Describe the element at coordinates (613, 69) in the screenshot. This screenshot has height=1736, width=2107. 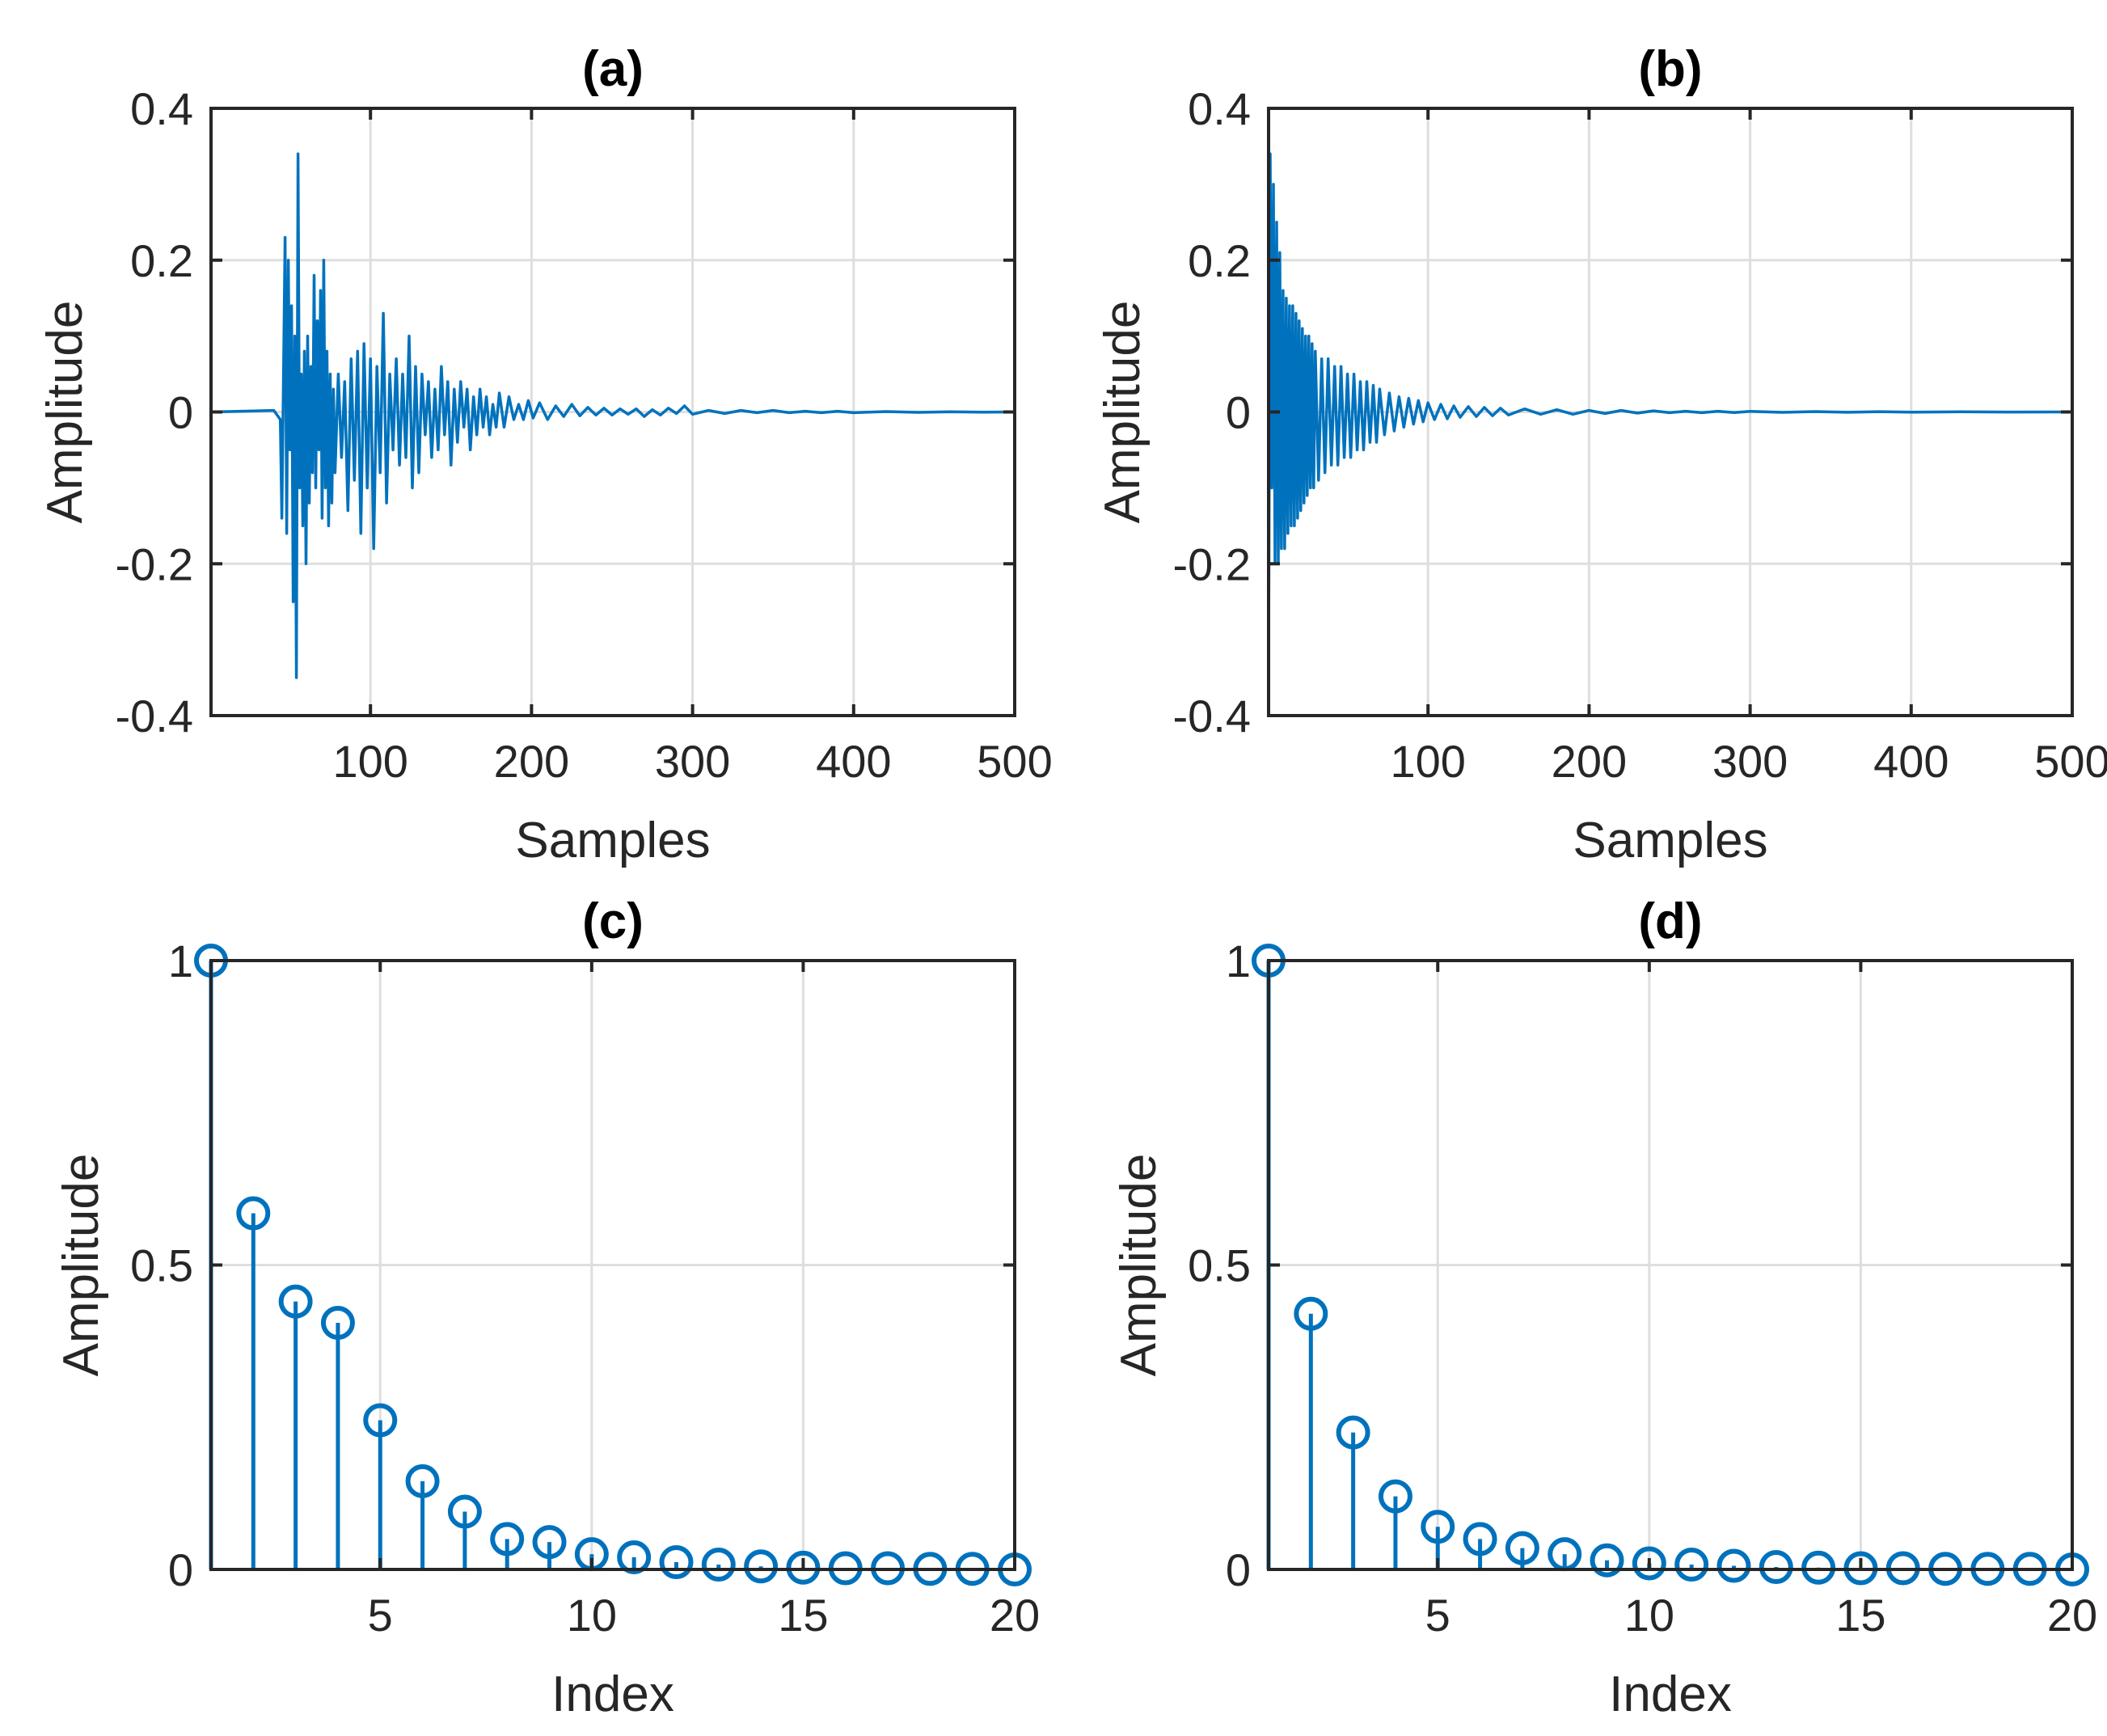
I see `panel-title-a: (a)` at that location.